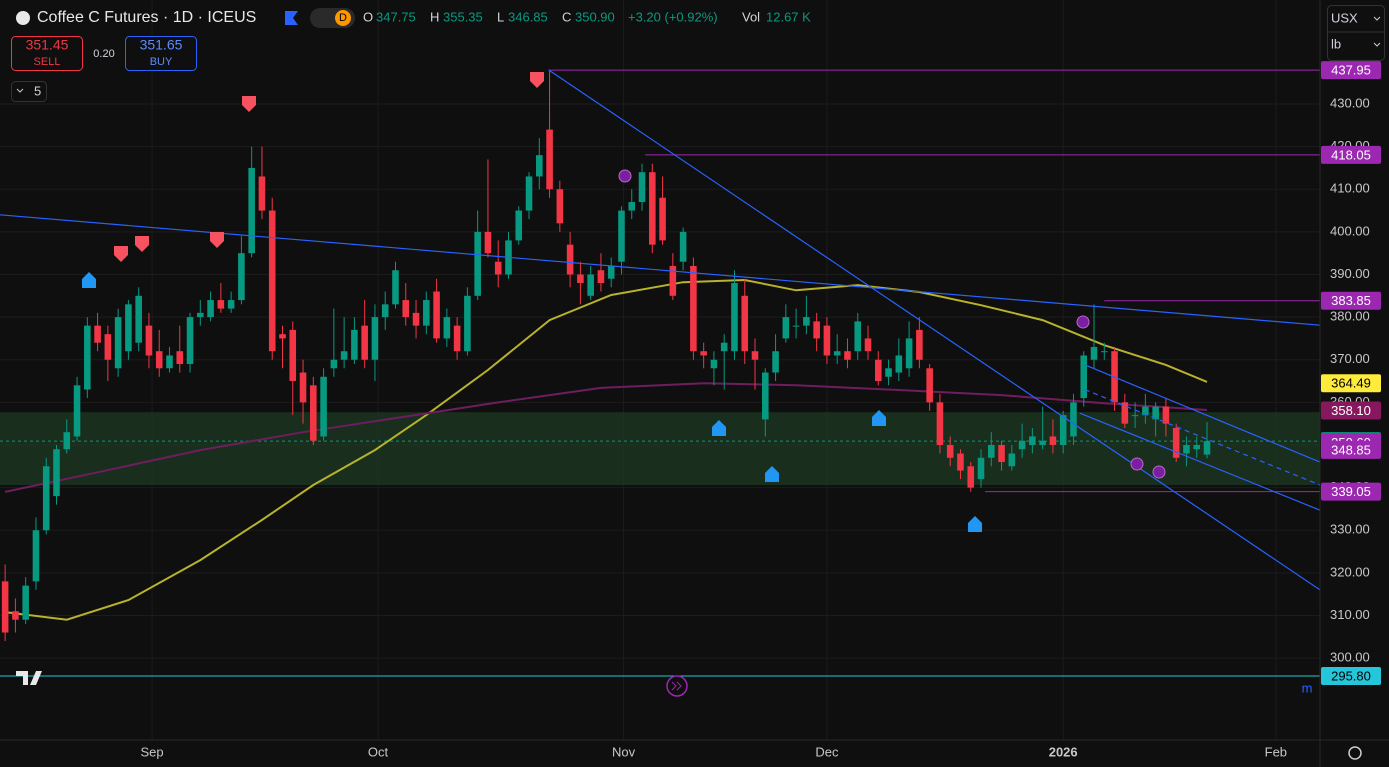  I want to click on y-tick-label: 300.00, so click(1350, 657).